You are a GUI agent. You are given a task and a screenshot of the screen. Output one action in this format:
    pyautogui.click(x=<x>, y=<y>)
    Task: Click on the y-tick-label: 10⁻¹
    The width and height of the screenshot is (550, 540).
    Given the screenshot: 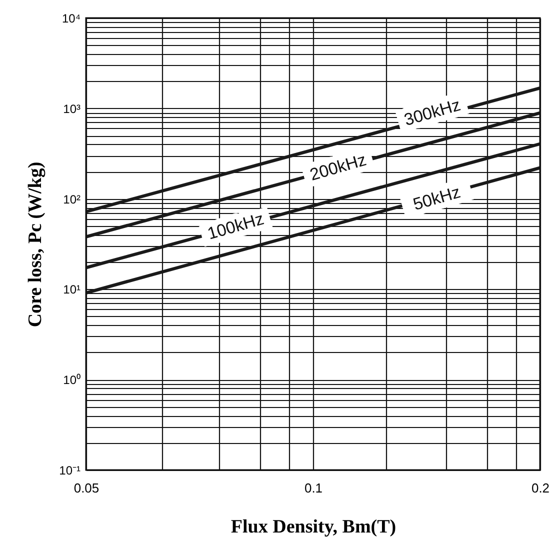 What is the action you would take?
    pyautogui.click(x=70, y=471)
    